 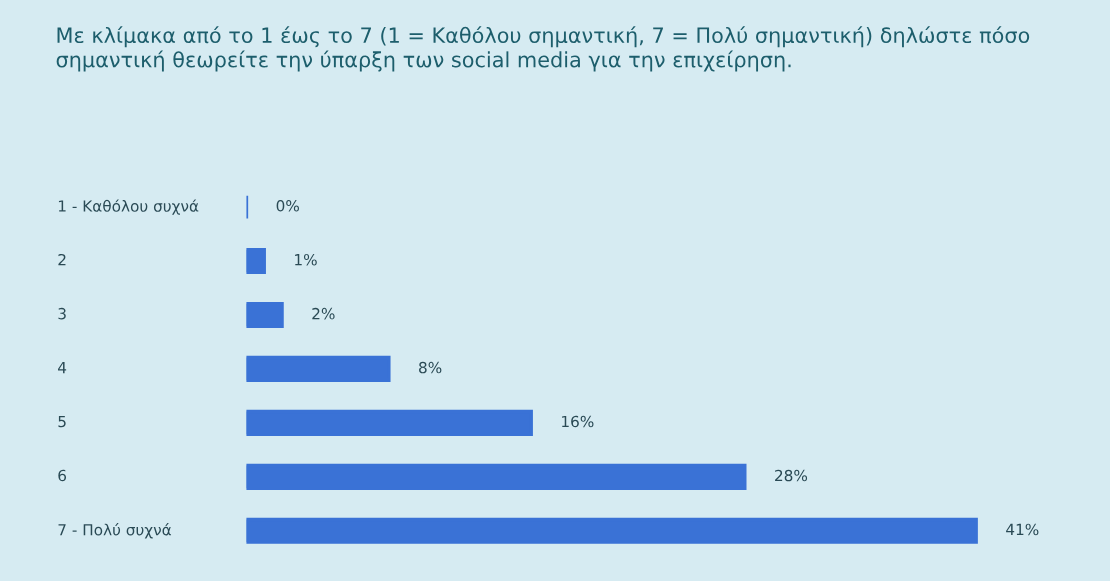 What do you see at coordinates (791, 475) in the screenshot?
I see `data-label: 28%` at bounding box center [791, 475].